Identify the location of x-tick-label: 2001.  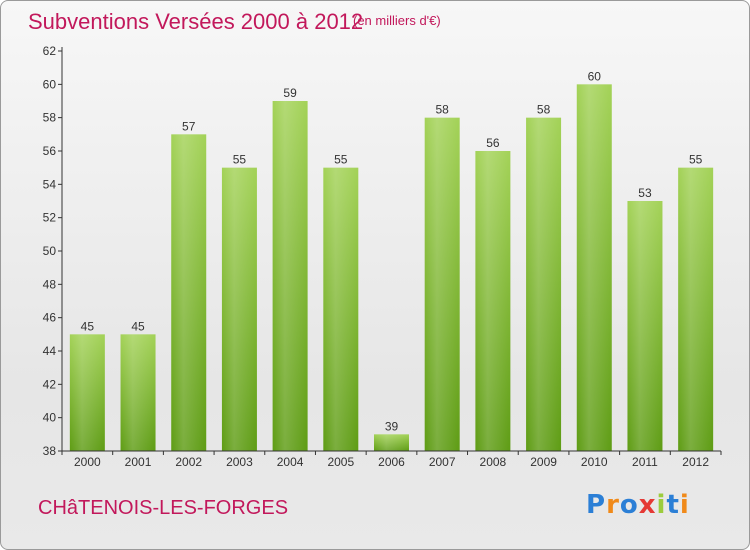
(138, 462).